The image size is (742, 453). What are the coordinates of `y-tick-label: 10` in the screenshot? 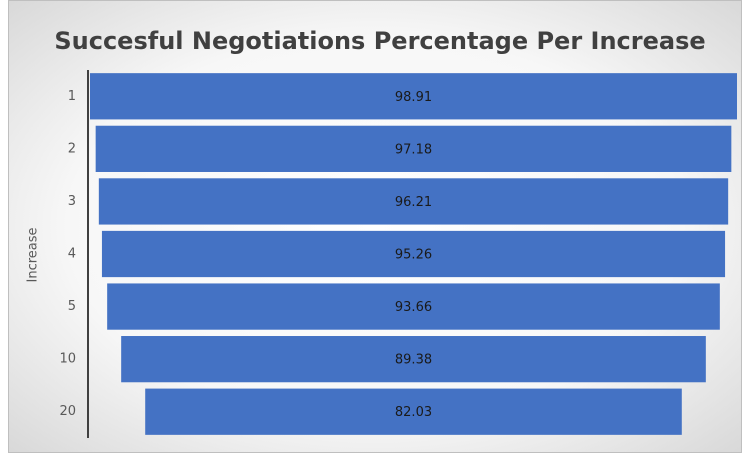 It's located at (67, 359).